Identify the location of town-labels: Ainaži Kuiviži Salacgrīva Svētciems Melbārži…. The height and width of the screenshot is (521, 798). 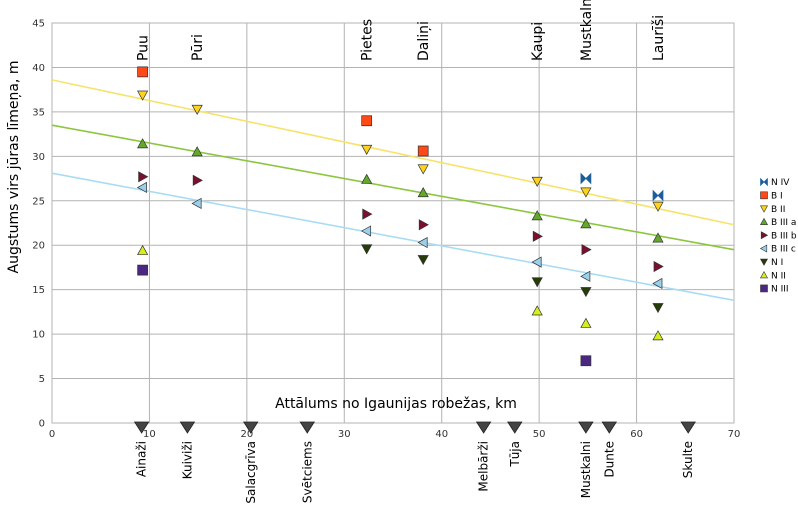
(414, 462).